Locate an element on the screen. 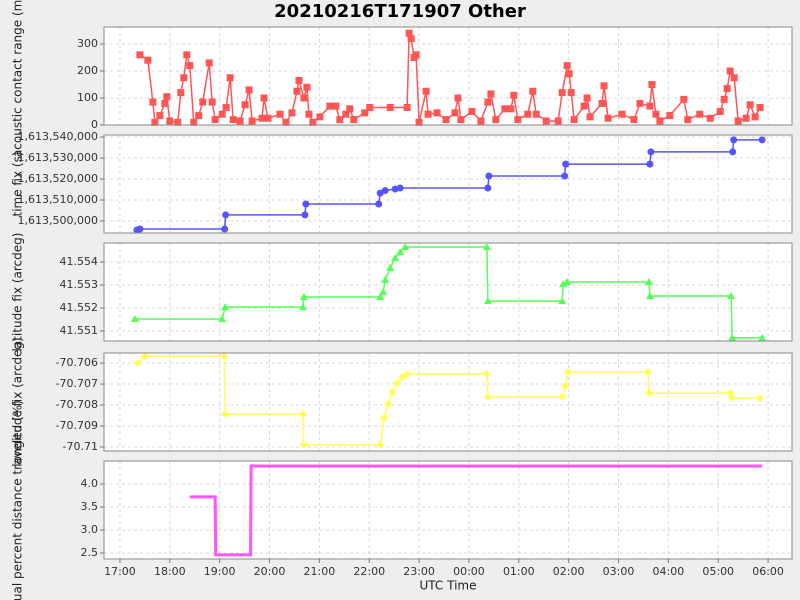 This screenshot has height=600, width=800. y-tick-label: 1,613,510,000 is located at coordinates (58, 199).